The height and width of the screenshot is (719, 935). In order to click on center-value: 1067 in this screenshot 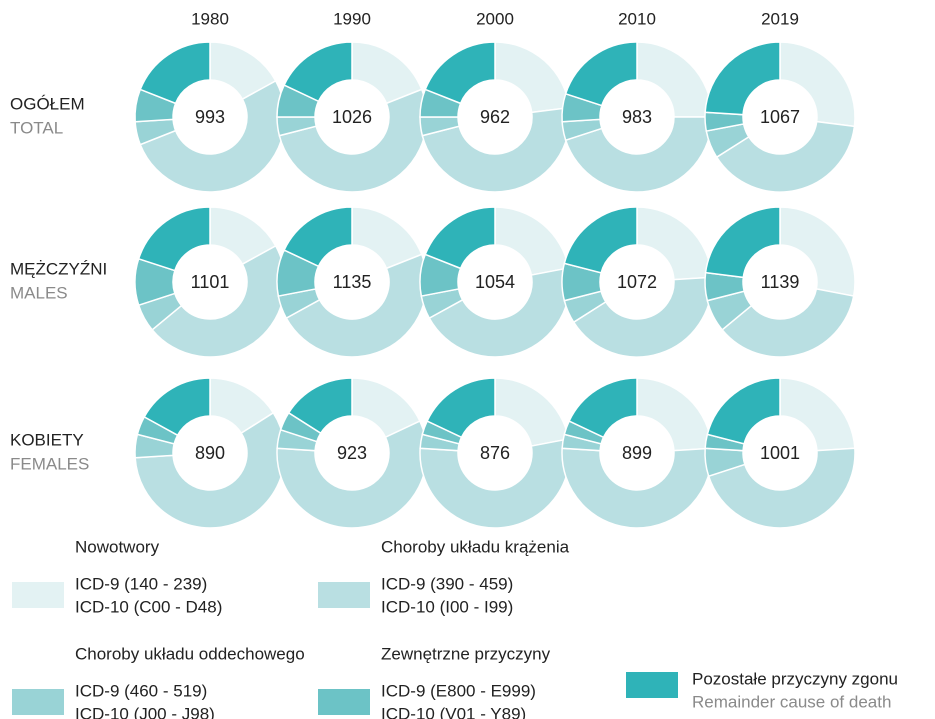, I will do `click(780, 117)`.